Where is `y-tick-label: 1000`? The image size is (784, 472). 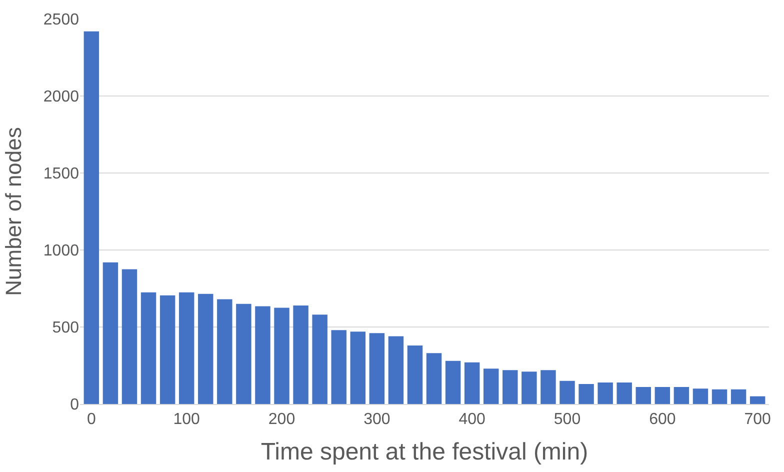 y-tick-label: 1000 is located at coordinates (61, 251).